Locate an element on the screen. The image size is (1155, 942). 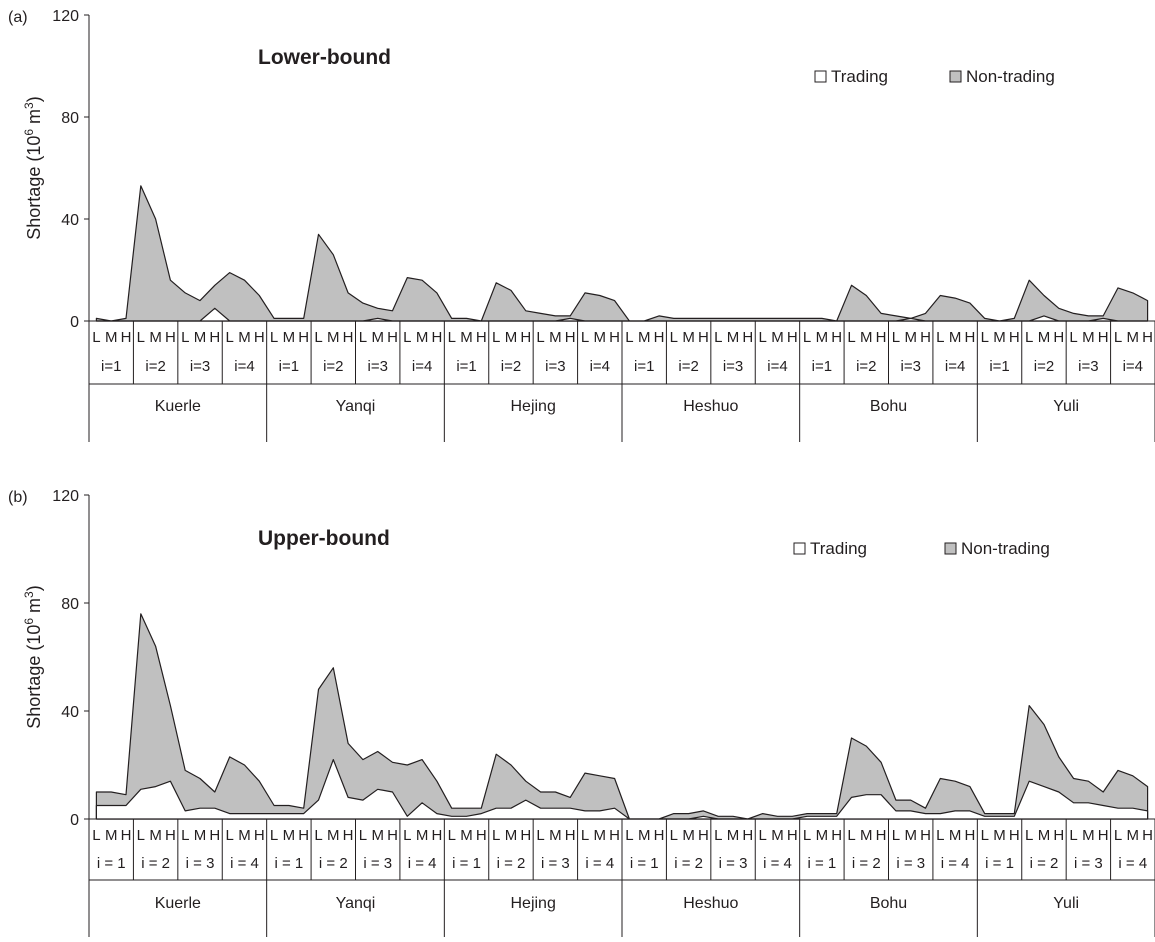
y-tick-label: 40 is located at coordinates (70, 220).